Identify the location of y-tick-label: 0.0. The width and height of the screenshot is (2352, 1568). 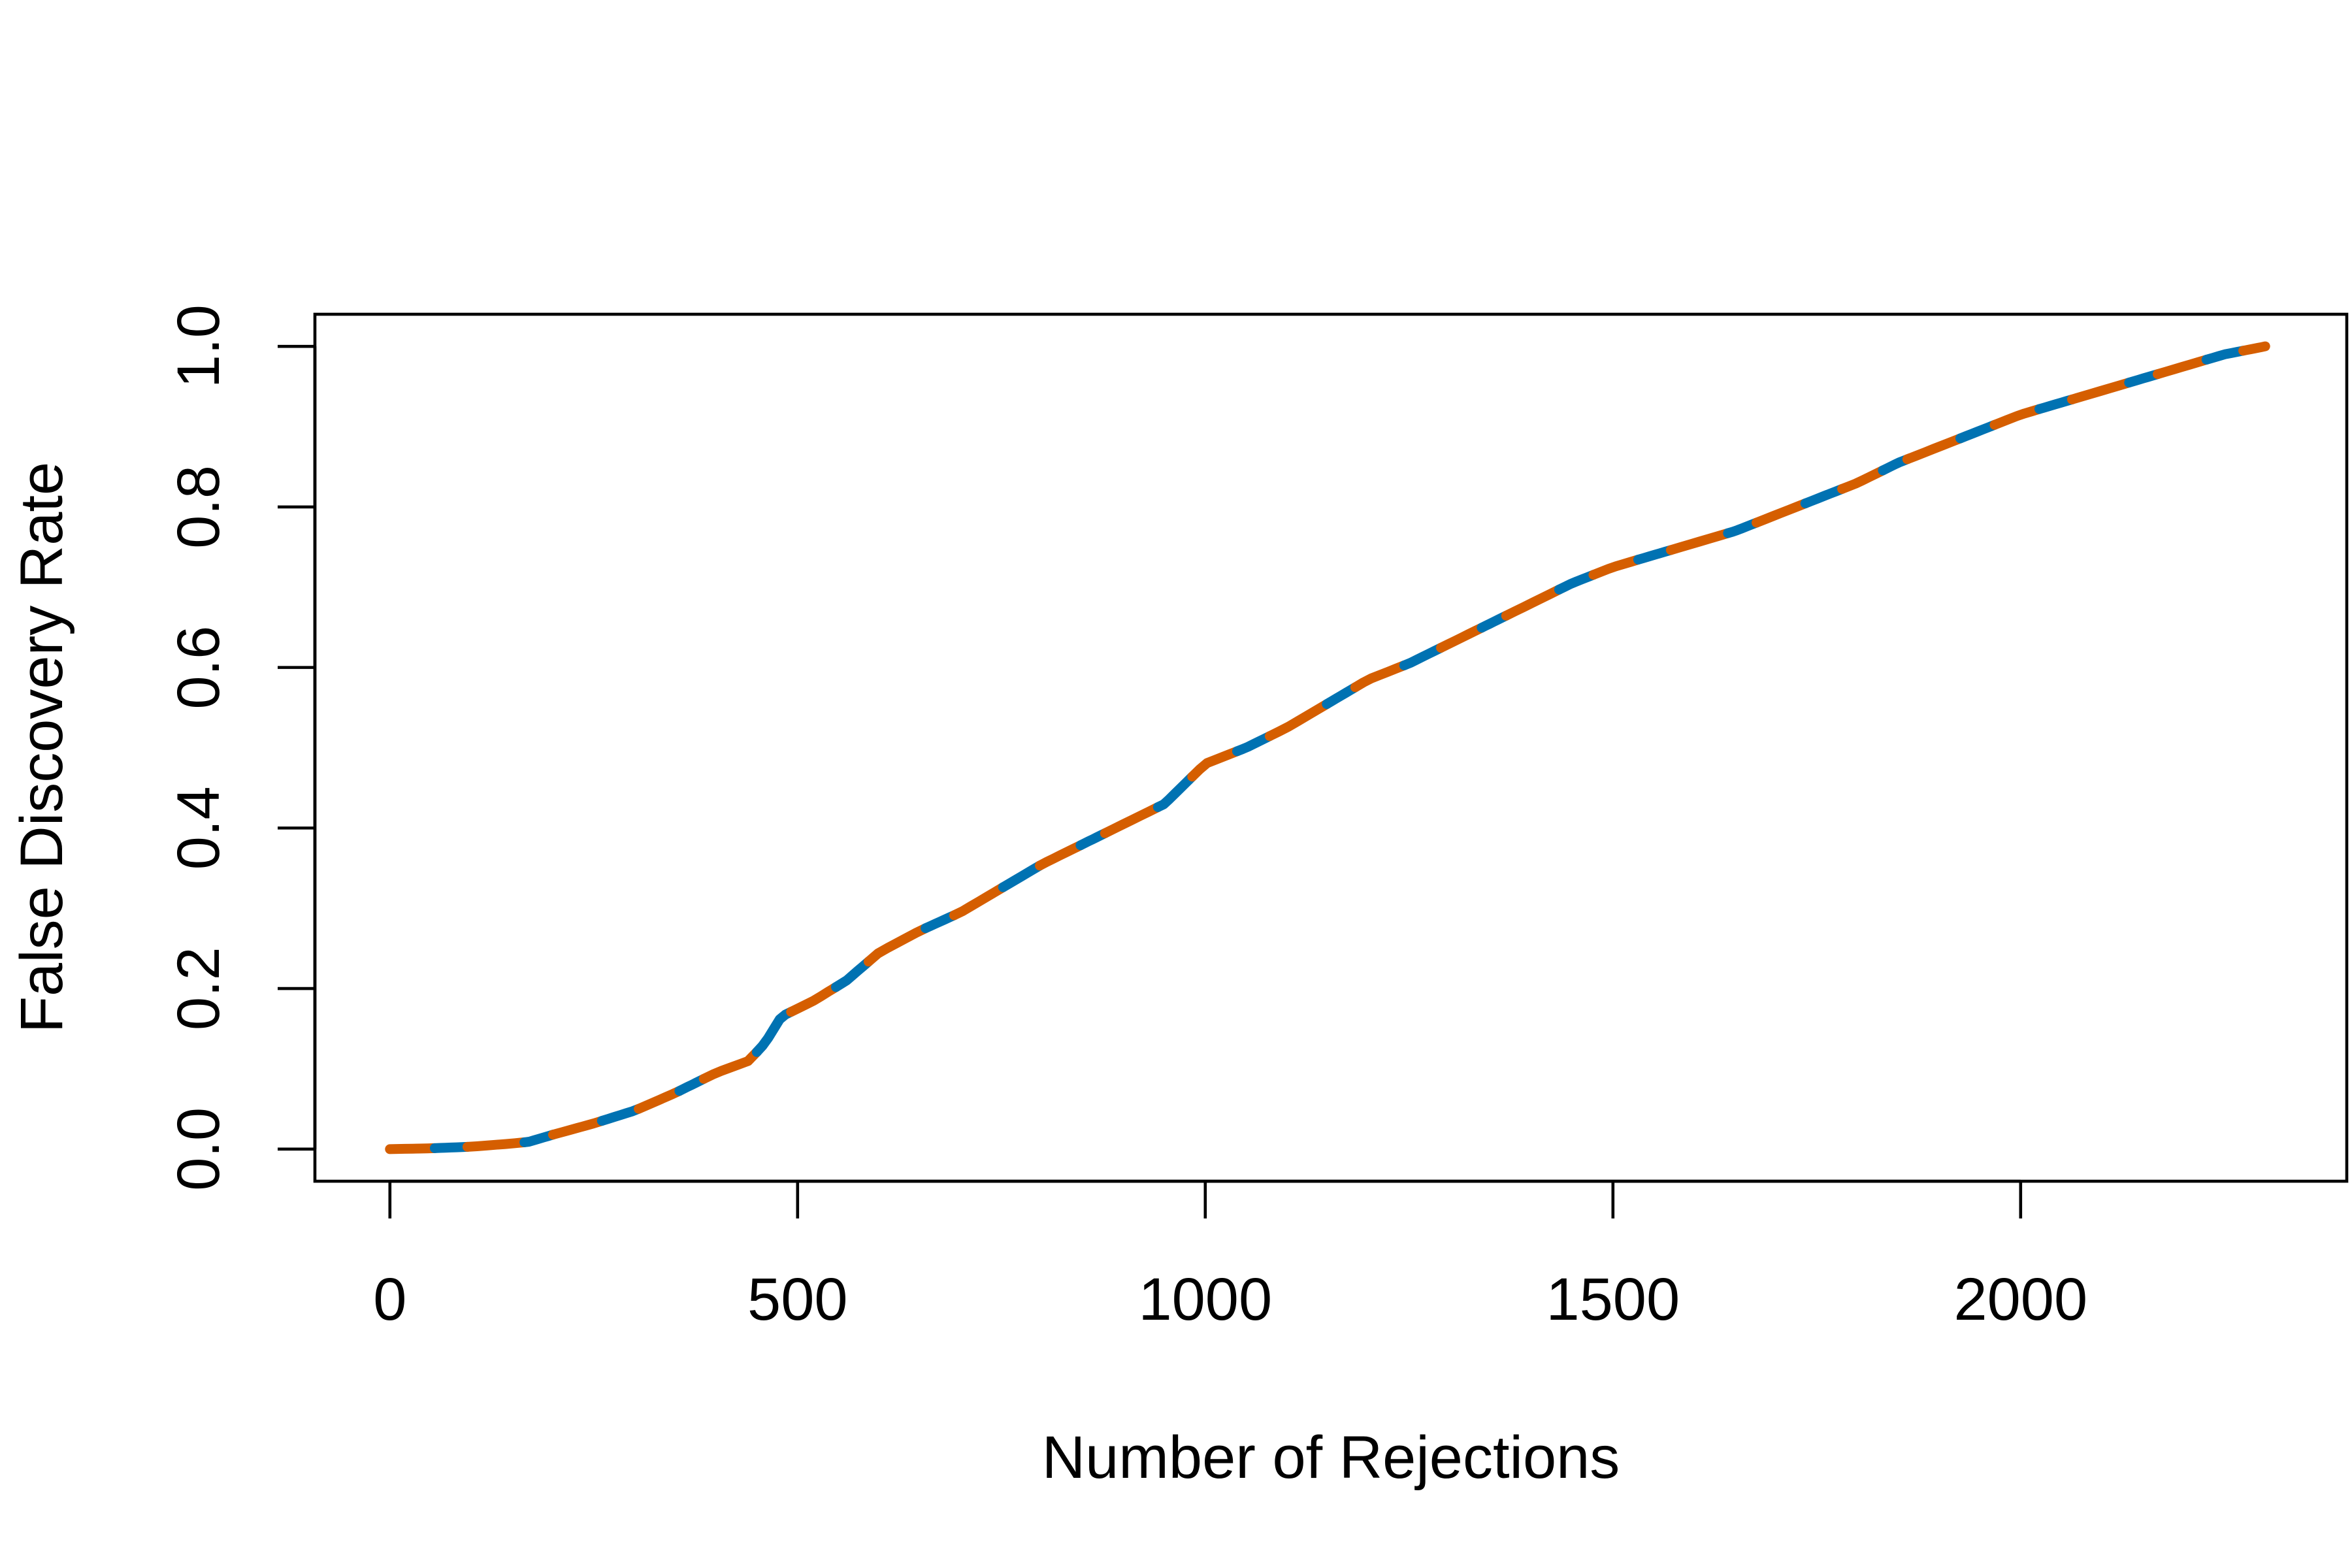
(198, 1149).